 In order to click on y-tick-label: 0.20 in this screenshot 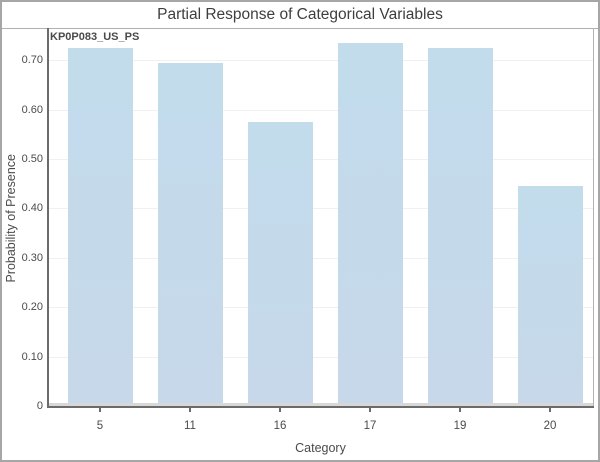, I will do `click(32, 307)`.